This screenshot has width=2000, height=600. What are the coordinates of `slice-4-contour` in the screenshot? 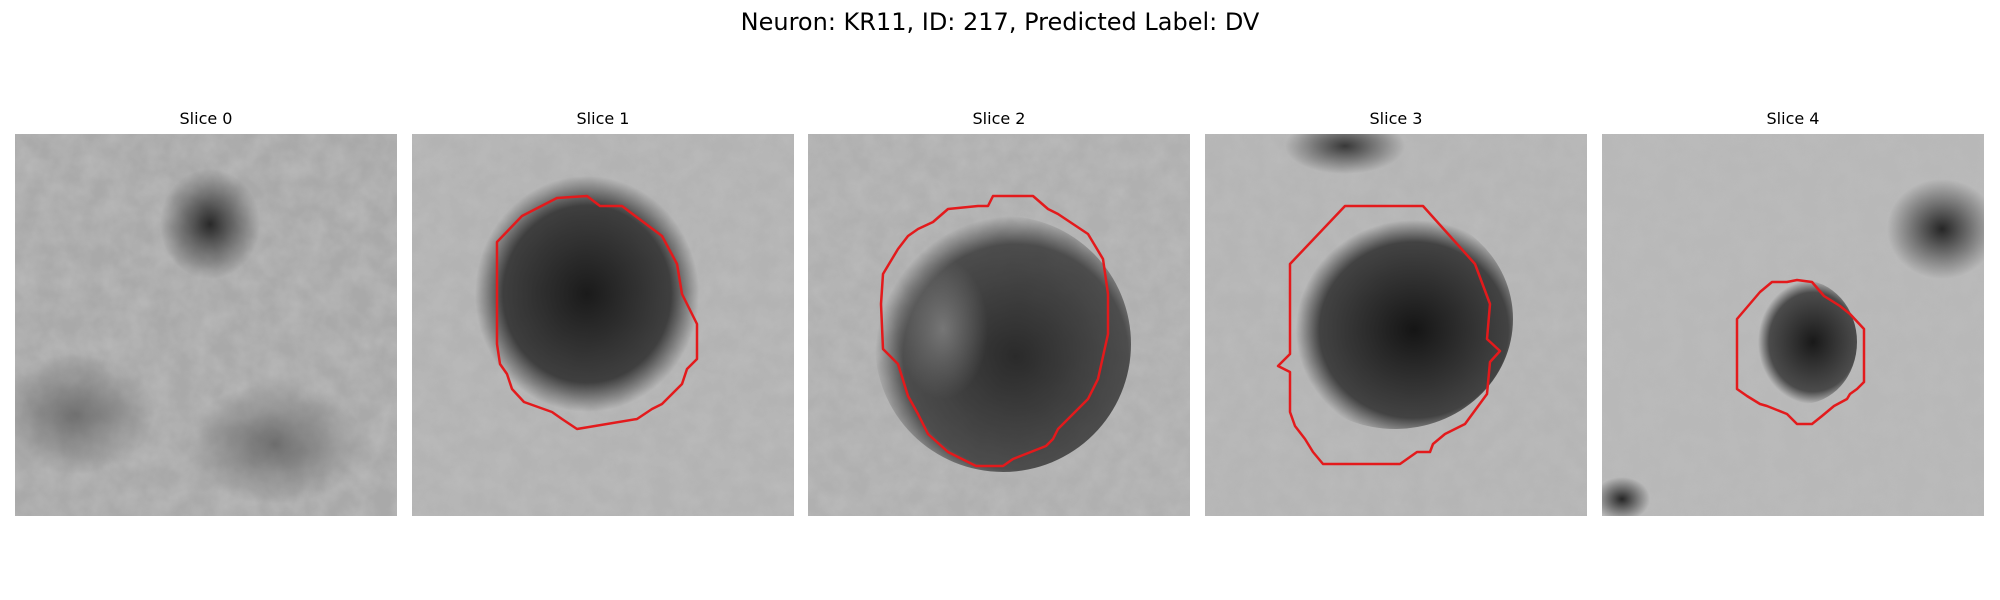 It's located at (1800, 352).